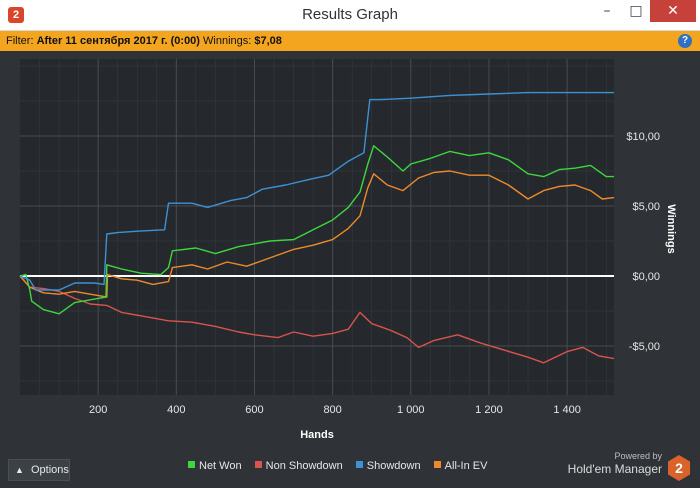 Image resolution: width=700 pixels, height=488 pixels. What do you see at coordinates (411, 410) in the screenshot?
I see `x-tick-label: 1 000` at bounding box center [411, 410].